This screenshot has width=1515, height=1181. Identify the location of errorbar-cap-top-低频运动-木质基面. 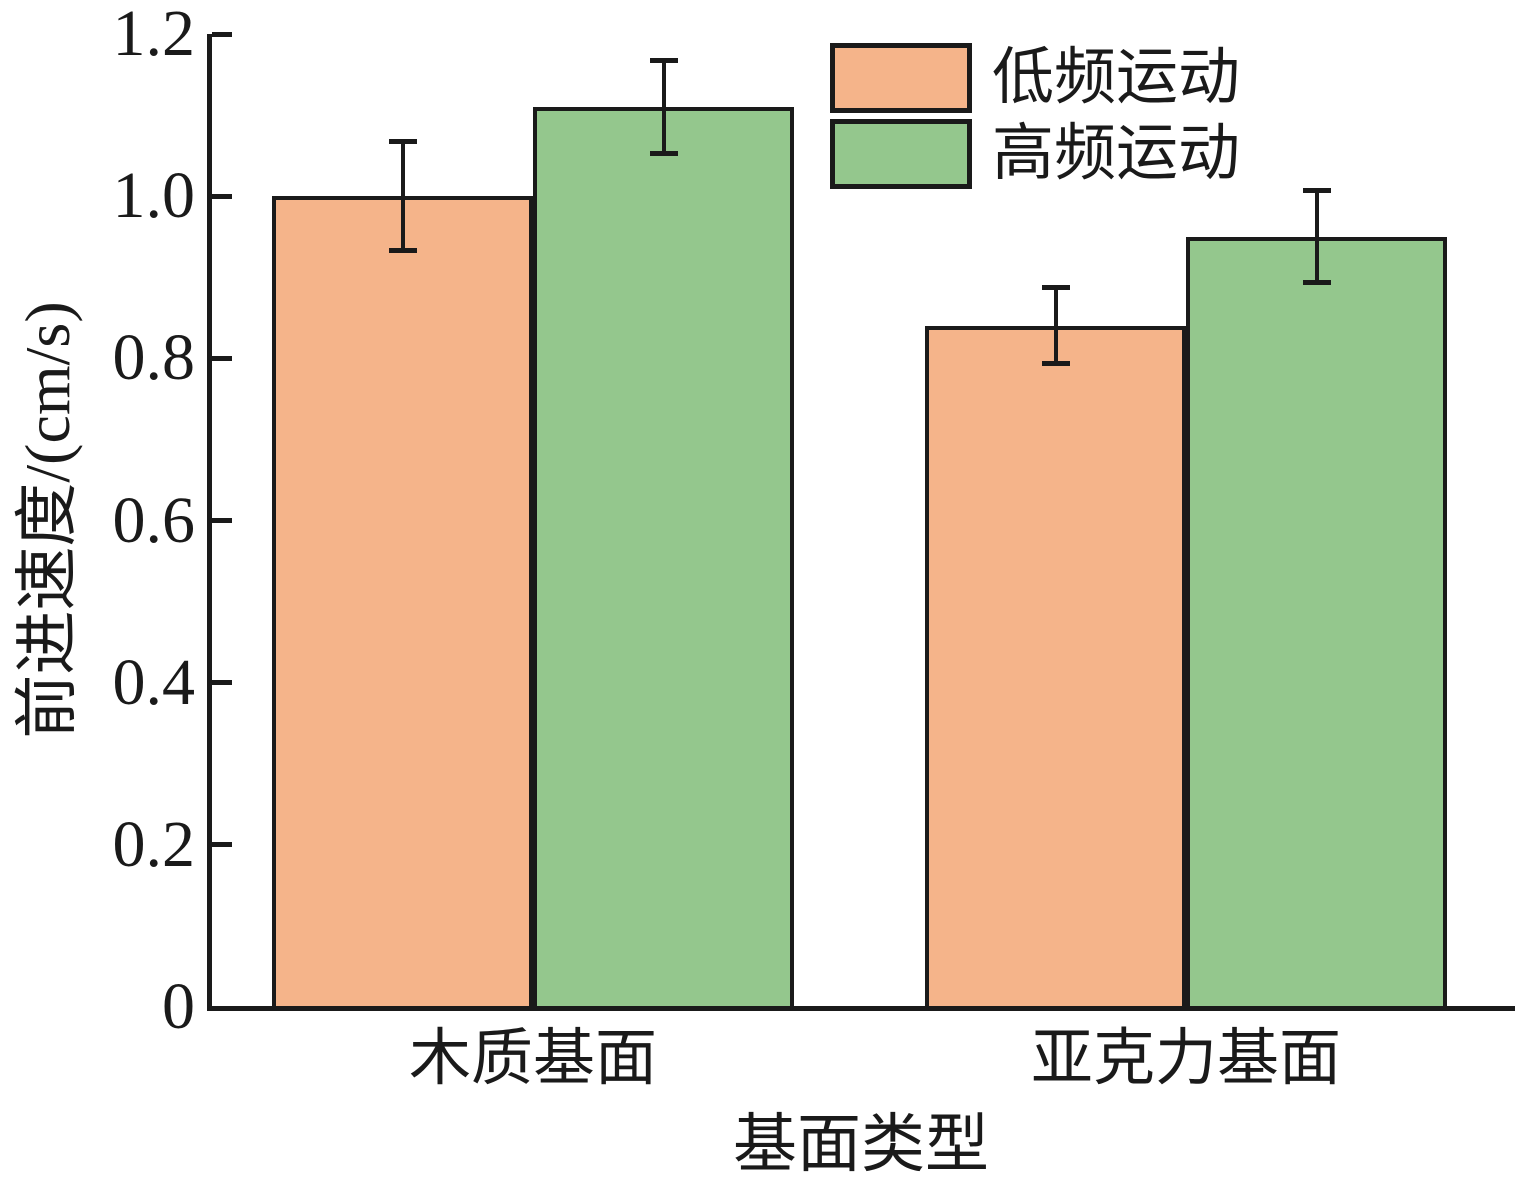
(402, 142).